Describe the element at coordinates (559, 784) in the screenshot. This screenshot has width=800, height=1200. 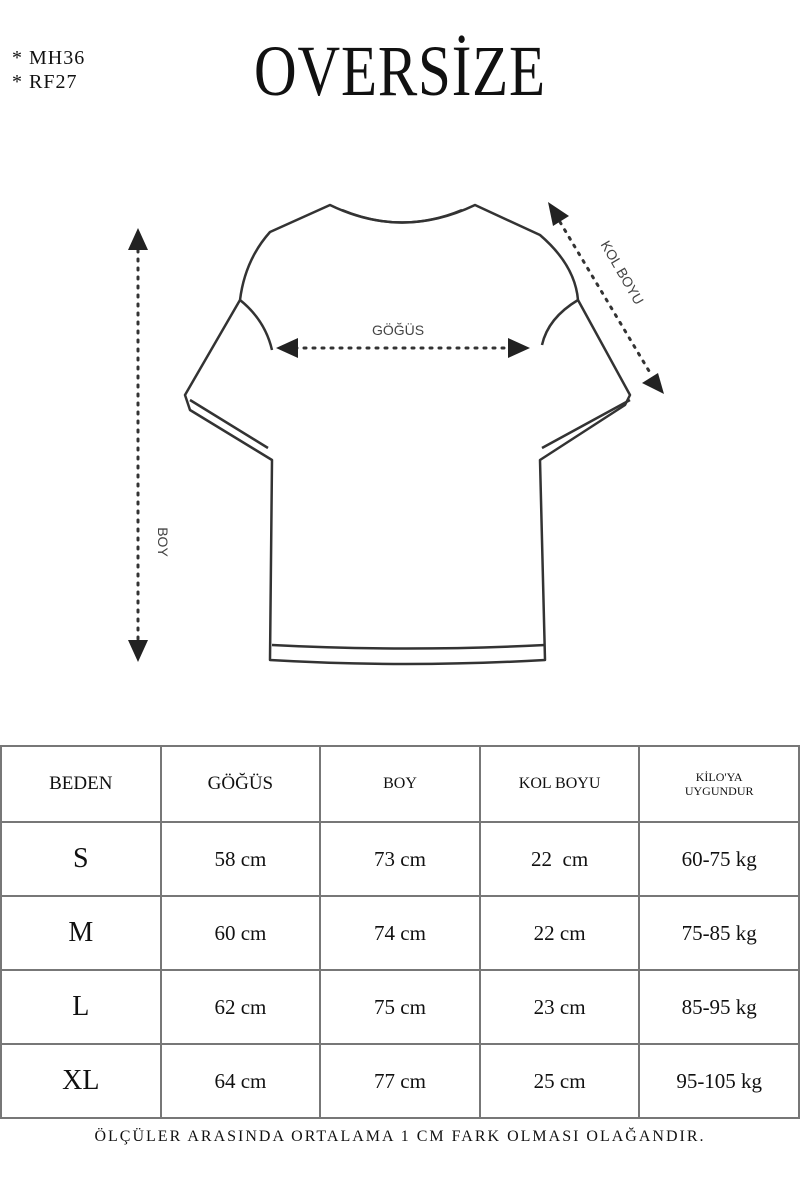
I see `header-sleeve: KOL BOYU` at that location.